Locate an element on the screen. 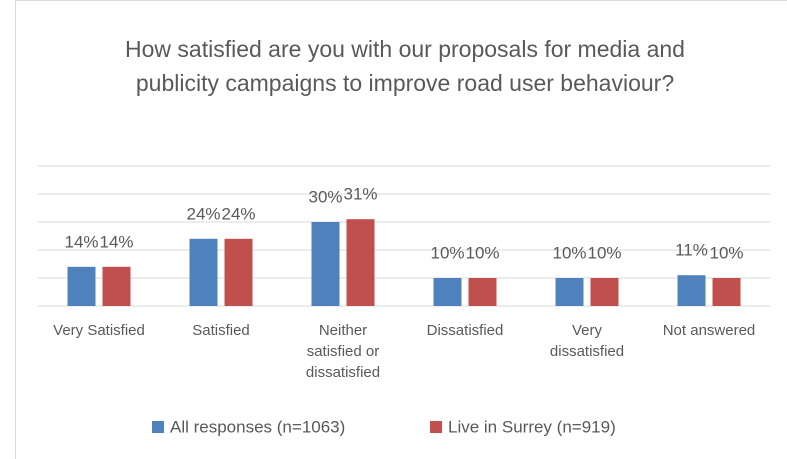  x-tick-label: Dissatisfied is located at coordinates (465, 330).